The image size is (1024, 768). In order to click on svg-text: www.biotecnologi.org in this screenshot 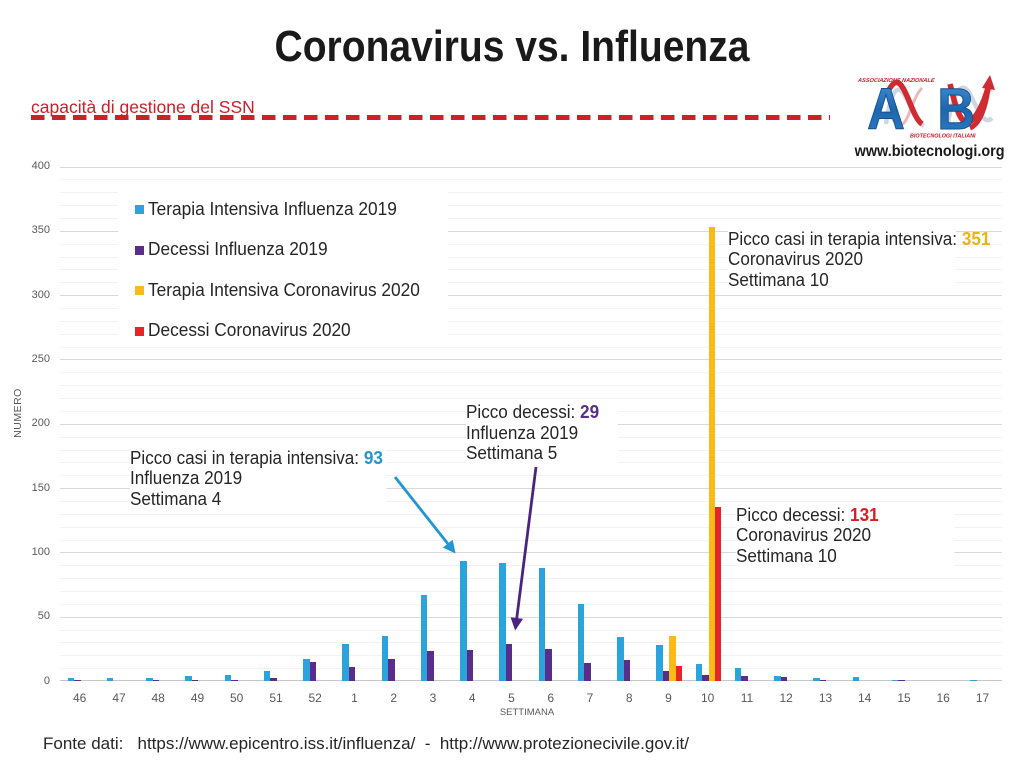, I will do `click(929, 152)`.